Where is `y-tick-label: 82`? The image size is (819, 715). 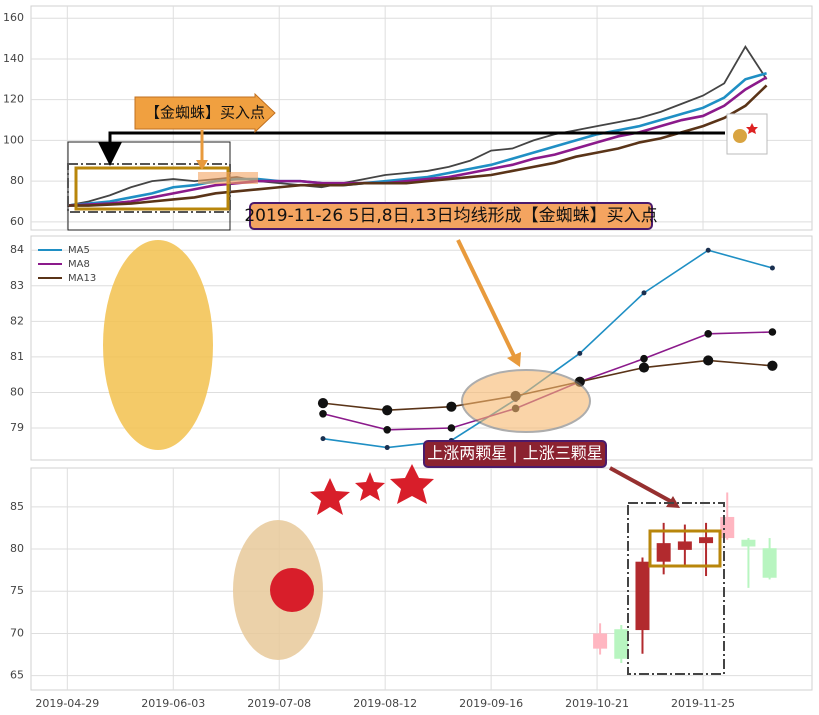 y-tick-label: 82 is located at coordinates (17, 320).